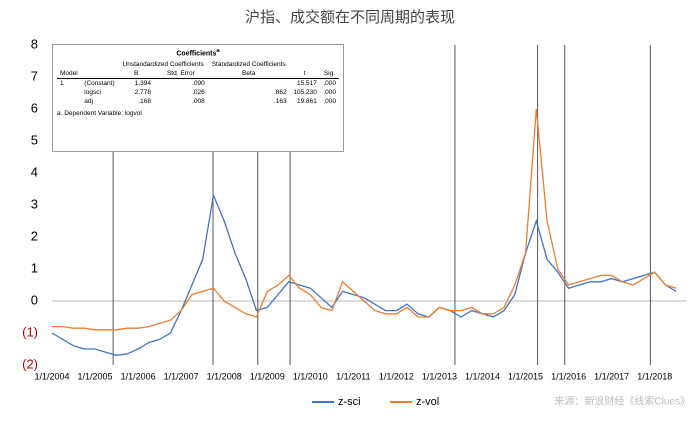  Describe the element at coordinates (92, 93) in the screenshot. I see `table-cell: logsci` at that location.